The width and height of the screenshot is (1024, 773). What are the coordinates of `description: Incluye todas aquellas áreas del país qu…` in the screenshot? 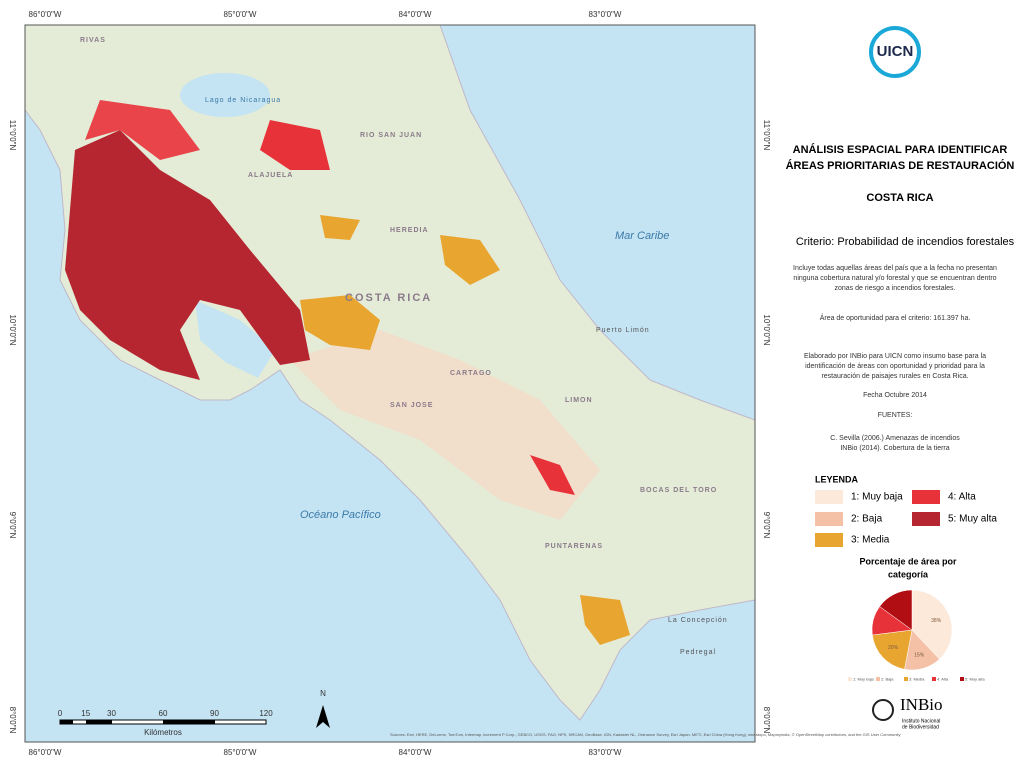 It's located at (895, 268).